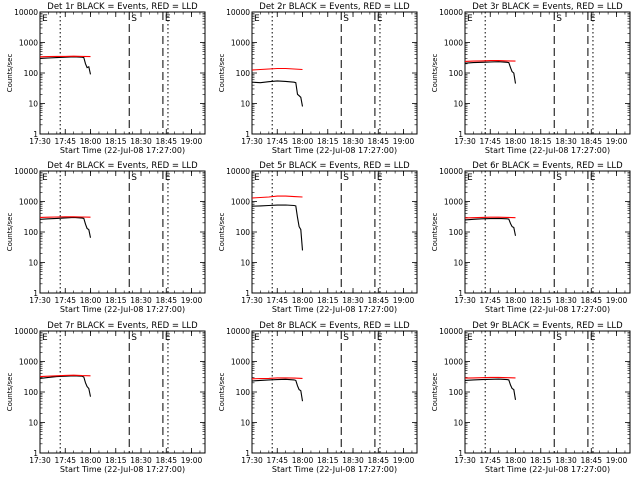 Image resolution: width=640 pixels, height=480 pixels. What do you see at coordinates (334, 326) in the screenshot?
I see `chart-title: Det 8r BLACK = Events, RED = LLD` at bounding box center [334, 326].